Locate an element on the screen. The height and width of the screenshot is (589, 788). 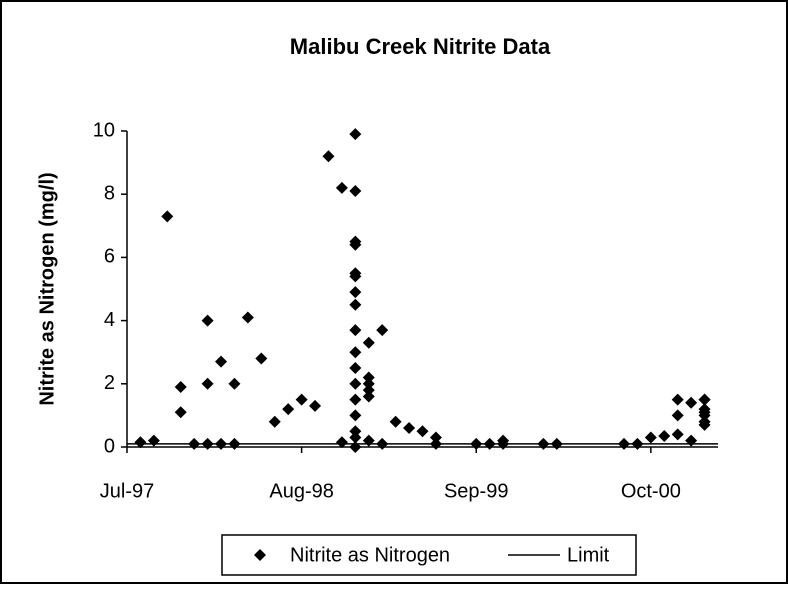
x-tick-label: Aug-98 is located at coordinates (301, 491).